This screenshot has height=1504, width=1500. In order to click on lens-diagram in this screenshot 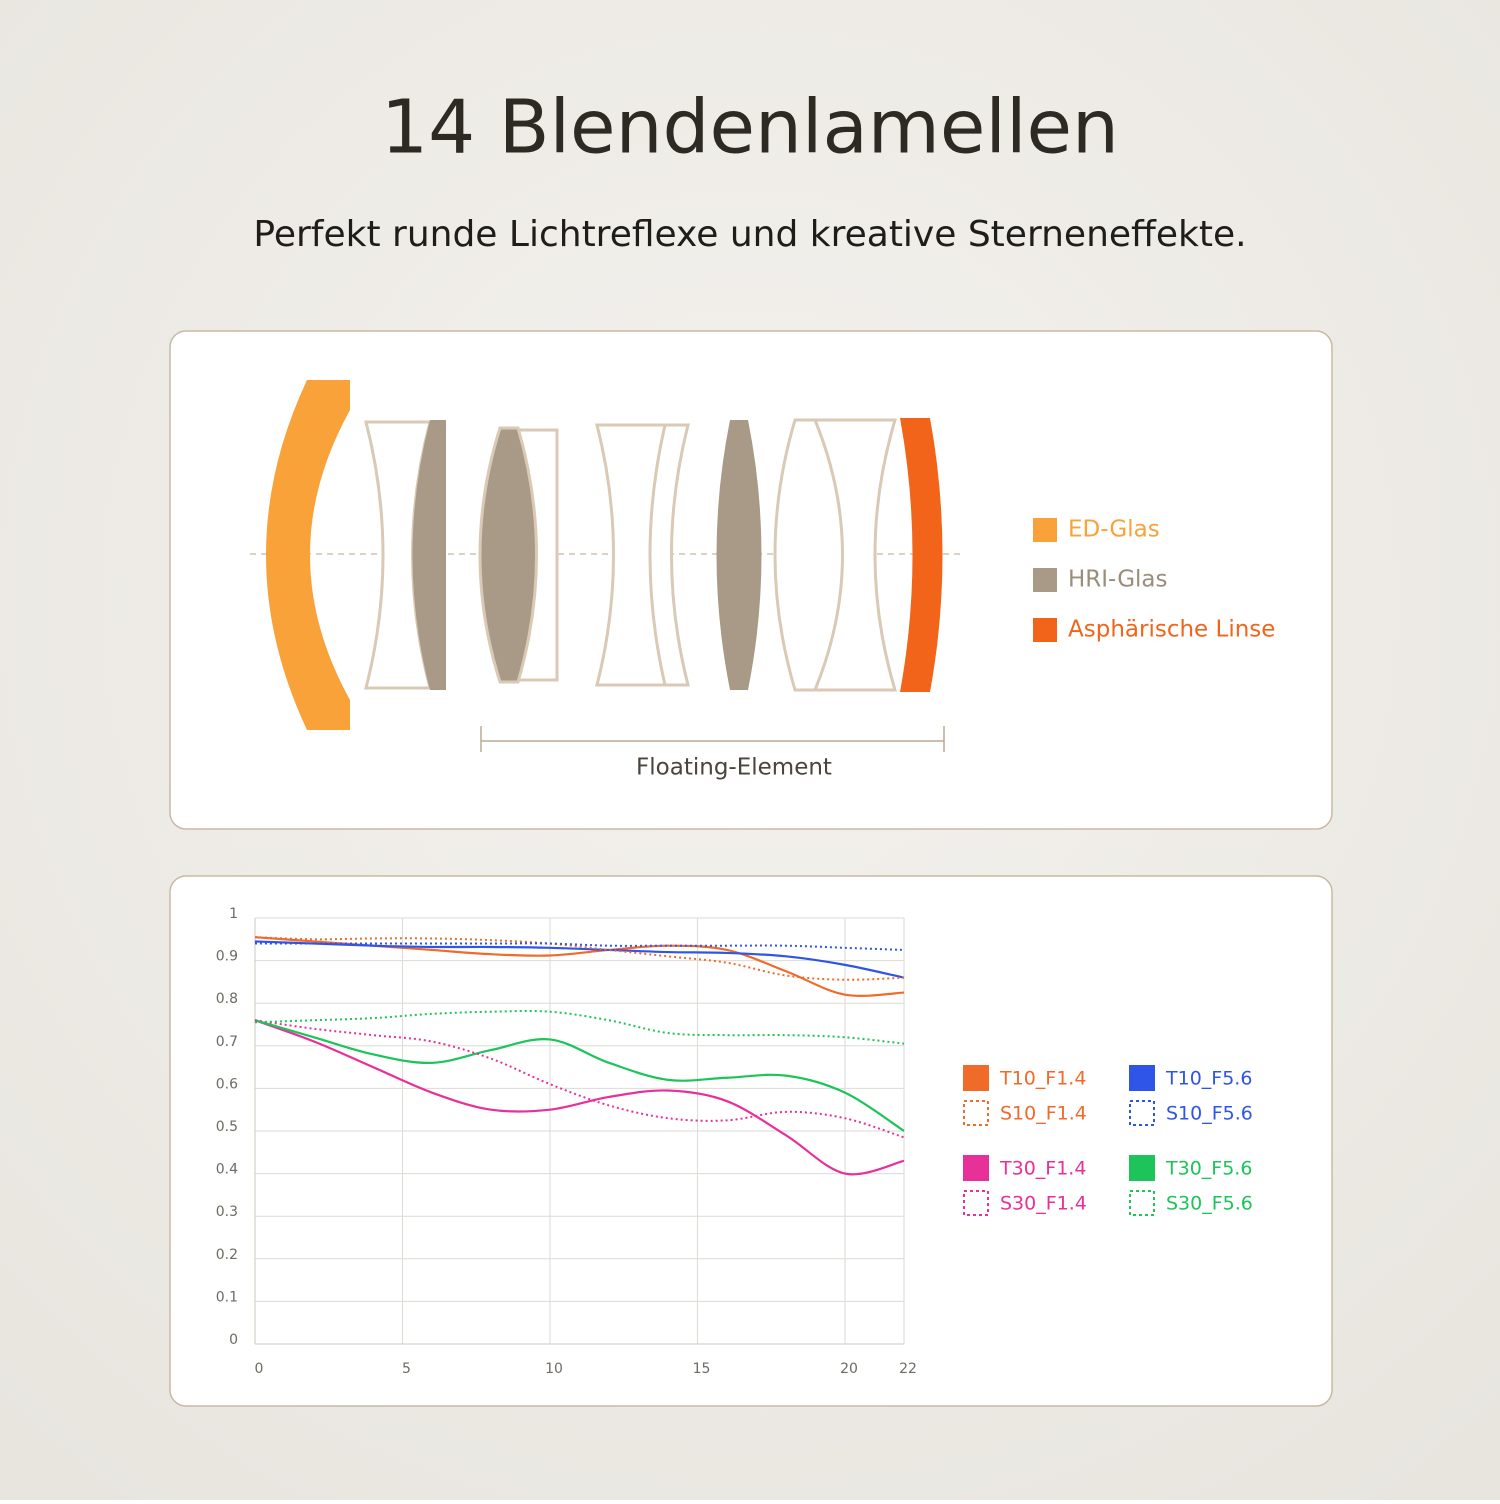, I will do `click(605, 566)`.